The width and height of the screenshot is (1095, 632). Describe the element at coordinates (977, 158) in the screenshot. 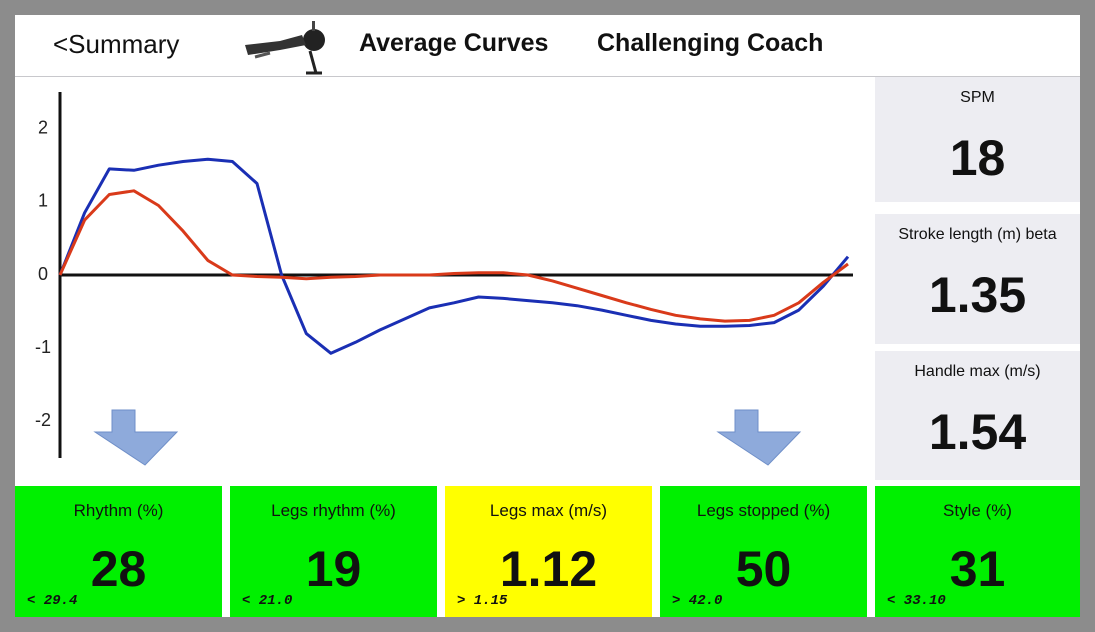

I see `metric-value: 18` at that location.